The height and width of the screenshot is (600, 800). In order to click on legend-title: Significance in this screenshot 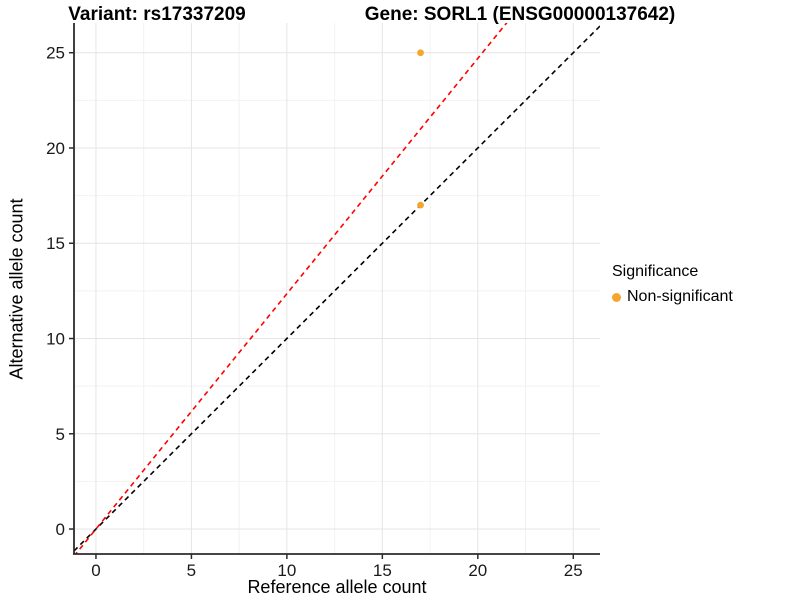, I will do `click(655, 271)`.